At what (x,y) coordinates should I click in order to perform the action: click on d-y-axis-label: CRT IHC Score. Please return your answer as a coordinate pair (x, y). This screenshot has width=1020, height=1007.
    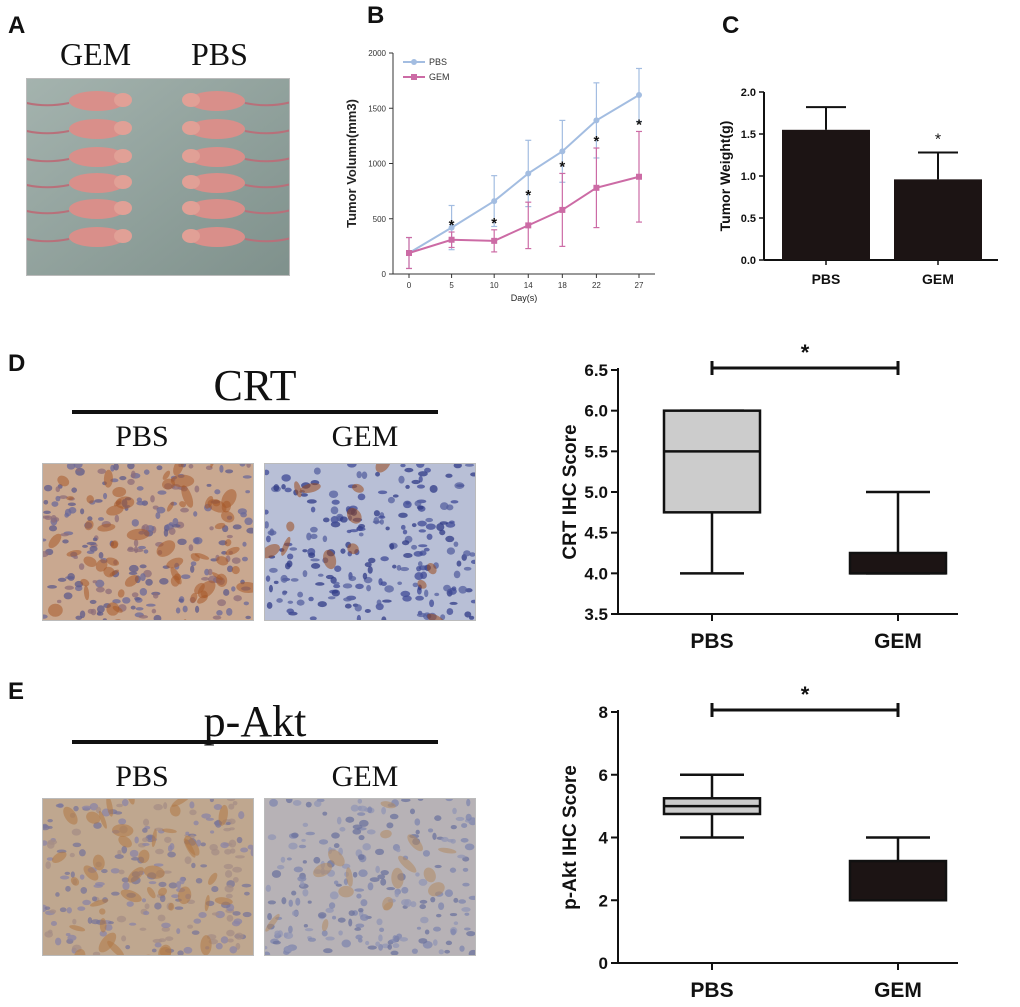
    Looking at the image, I should click on (570, 491).